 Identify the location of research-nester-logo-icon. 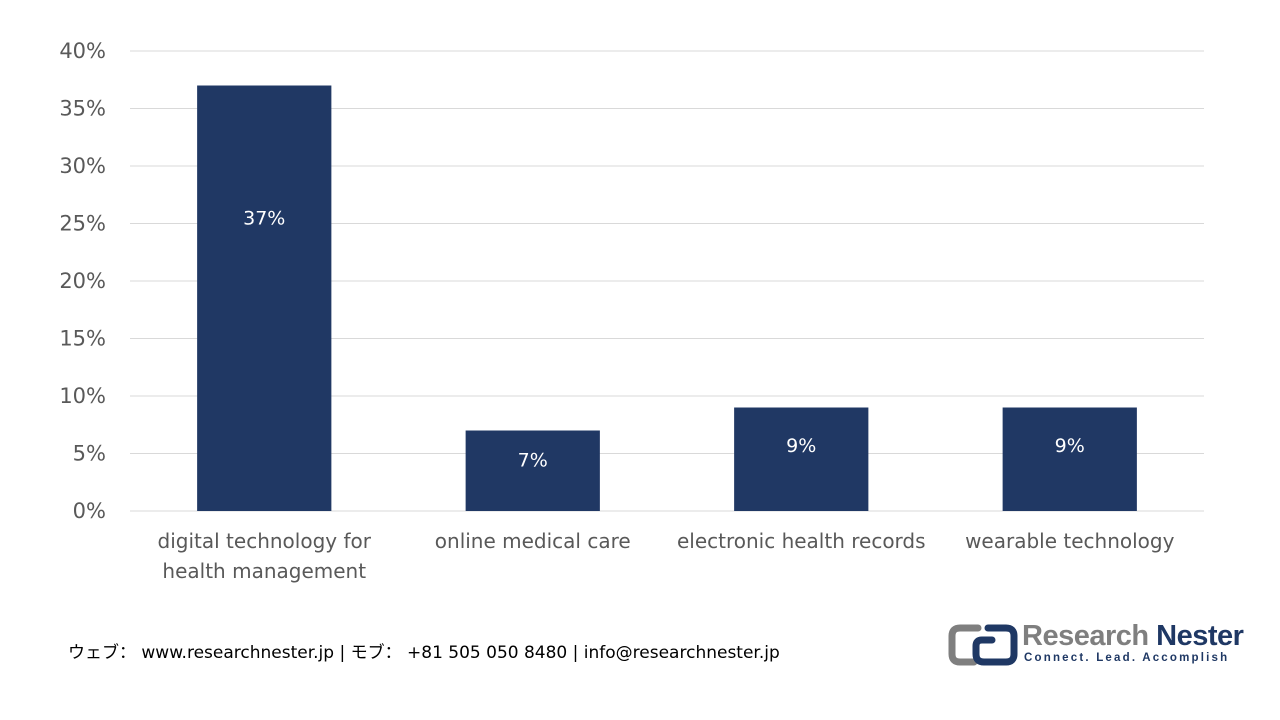
(983, 645).